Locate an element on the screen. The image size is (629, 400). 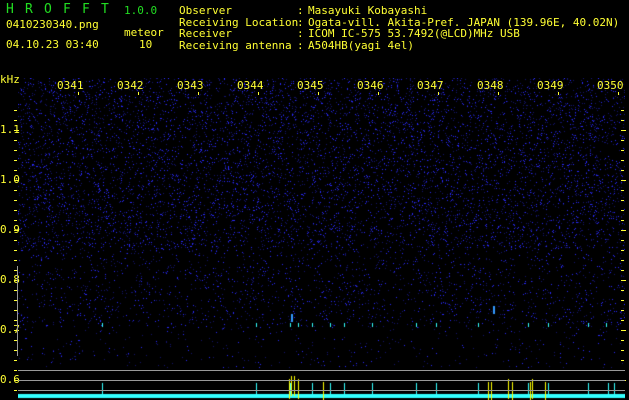
freq-label: 0.9 is located at coordinates (10, 229).